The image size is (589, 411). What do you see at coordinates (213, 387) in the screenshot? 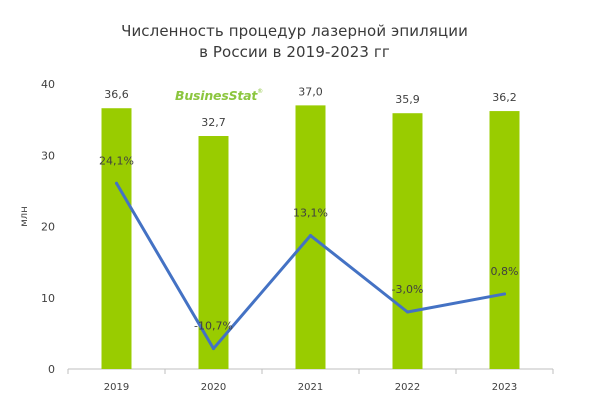
I see `x-tick-label: 2020` at bounding box center [213, 387].